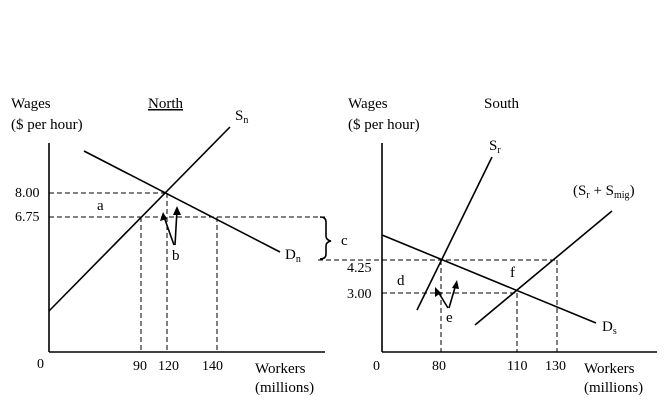  Describe the element at coordinates (31, 104) in the screenshot. I see `north-y-axis-label-1: Wages` at that location.